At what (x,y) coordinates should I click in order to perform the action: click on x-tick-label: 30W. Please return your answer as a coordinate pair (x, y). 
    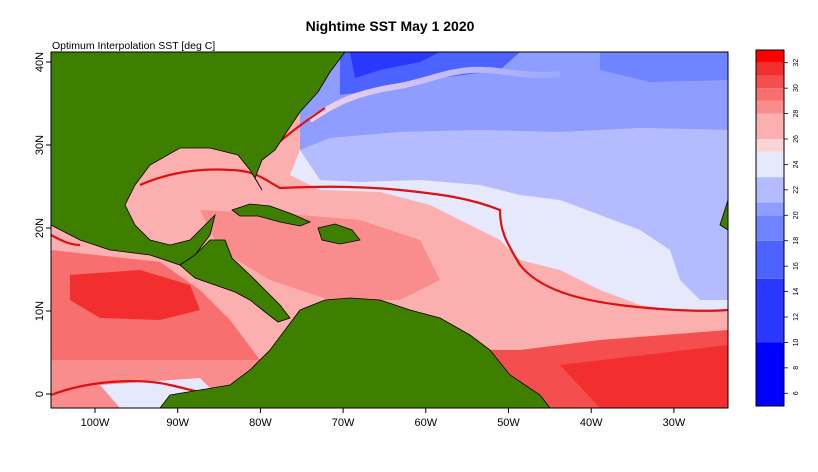
    Looking at the image, I should click on (674, 423).